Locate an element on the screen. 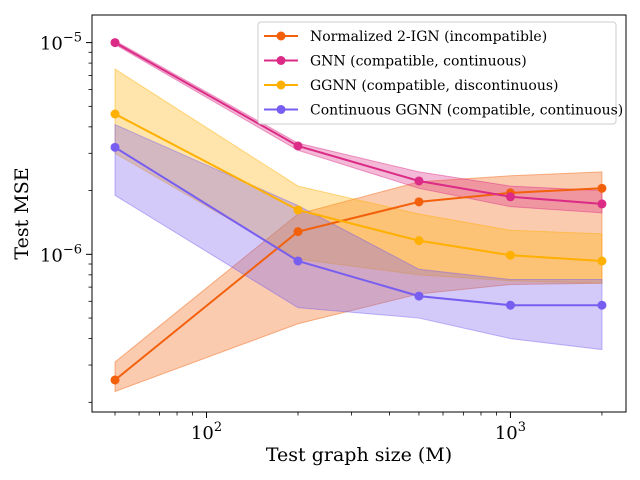 Image resolution: width=640 pixels, height=480 pixels. legend-label: GNN (compatible, continuous) is located at coordinates (418, 62).